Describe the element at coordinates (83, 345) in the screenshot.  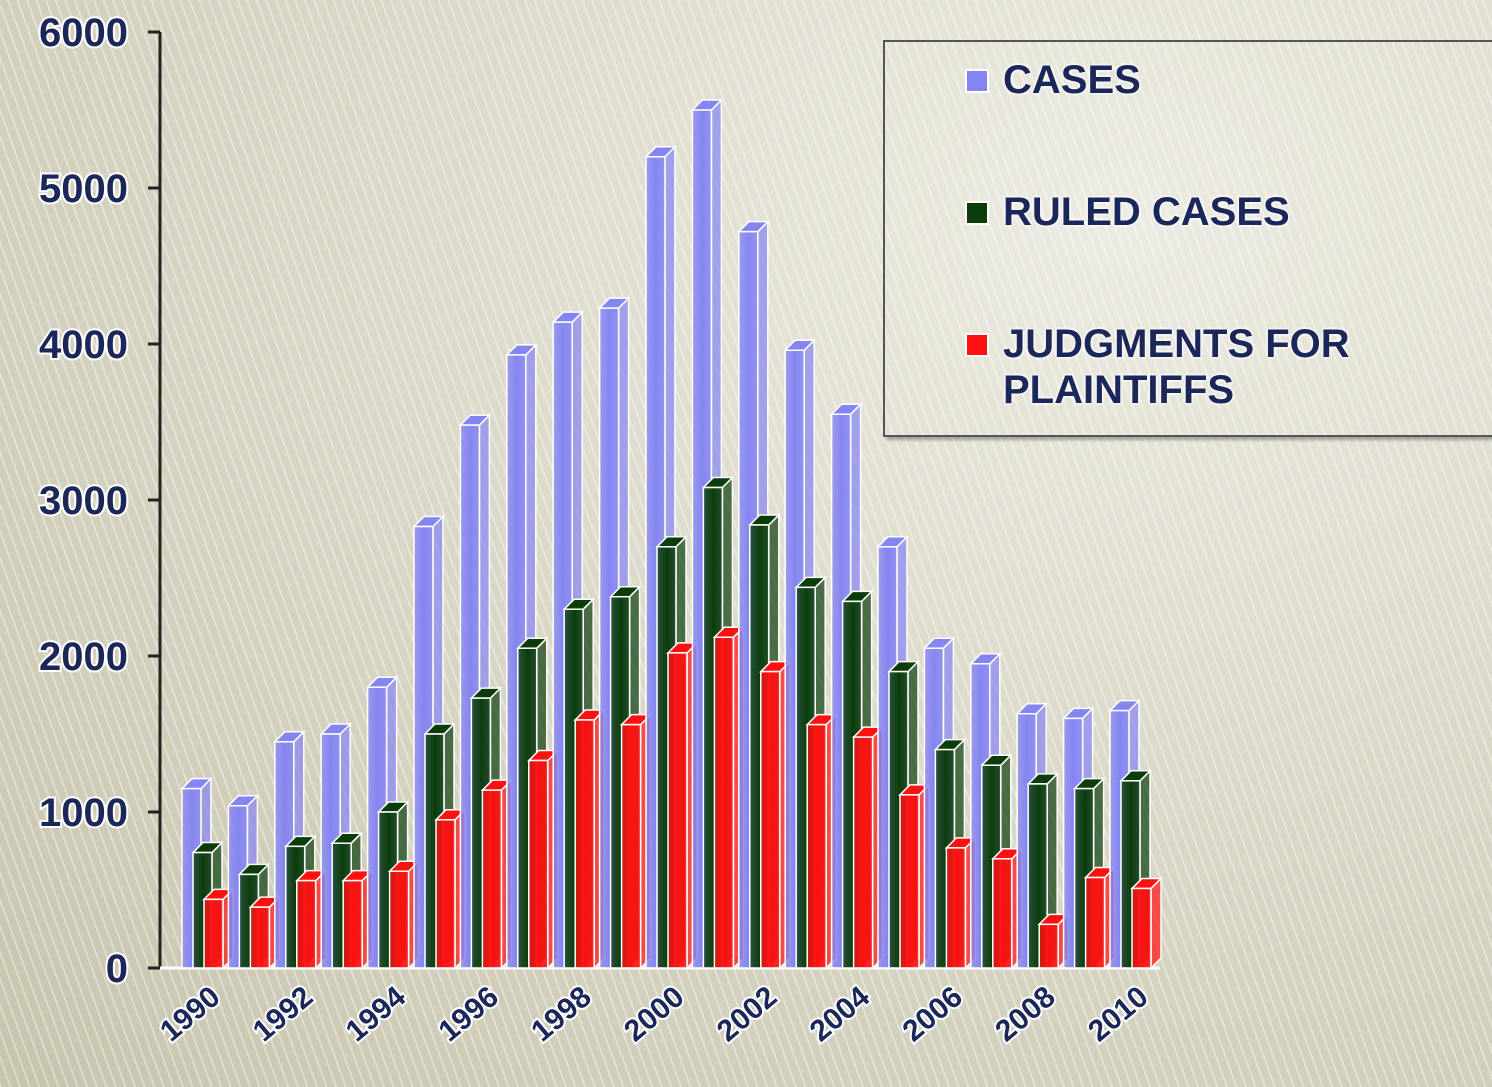
I see `y-tick-label: 4000` at that location.